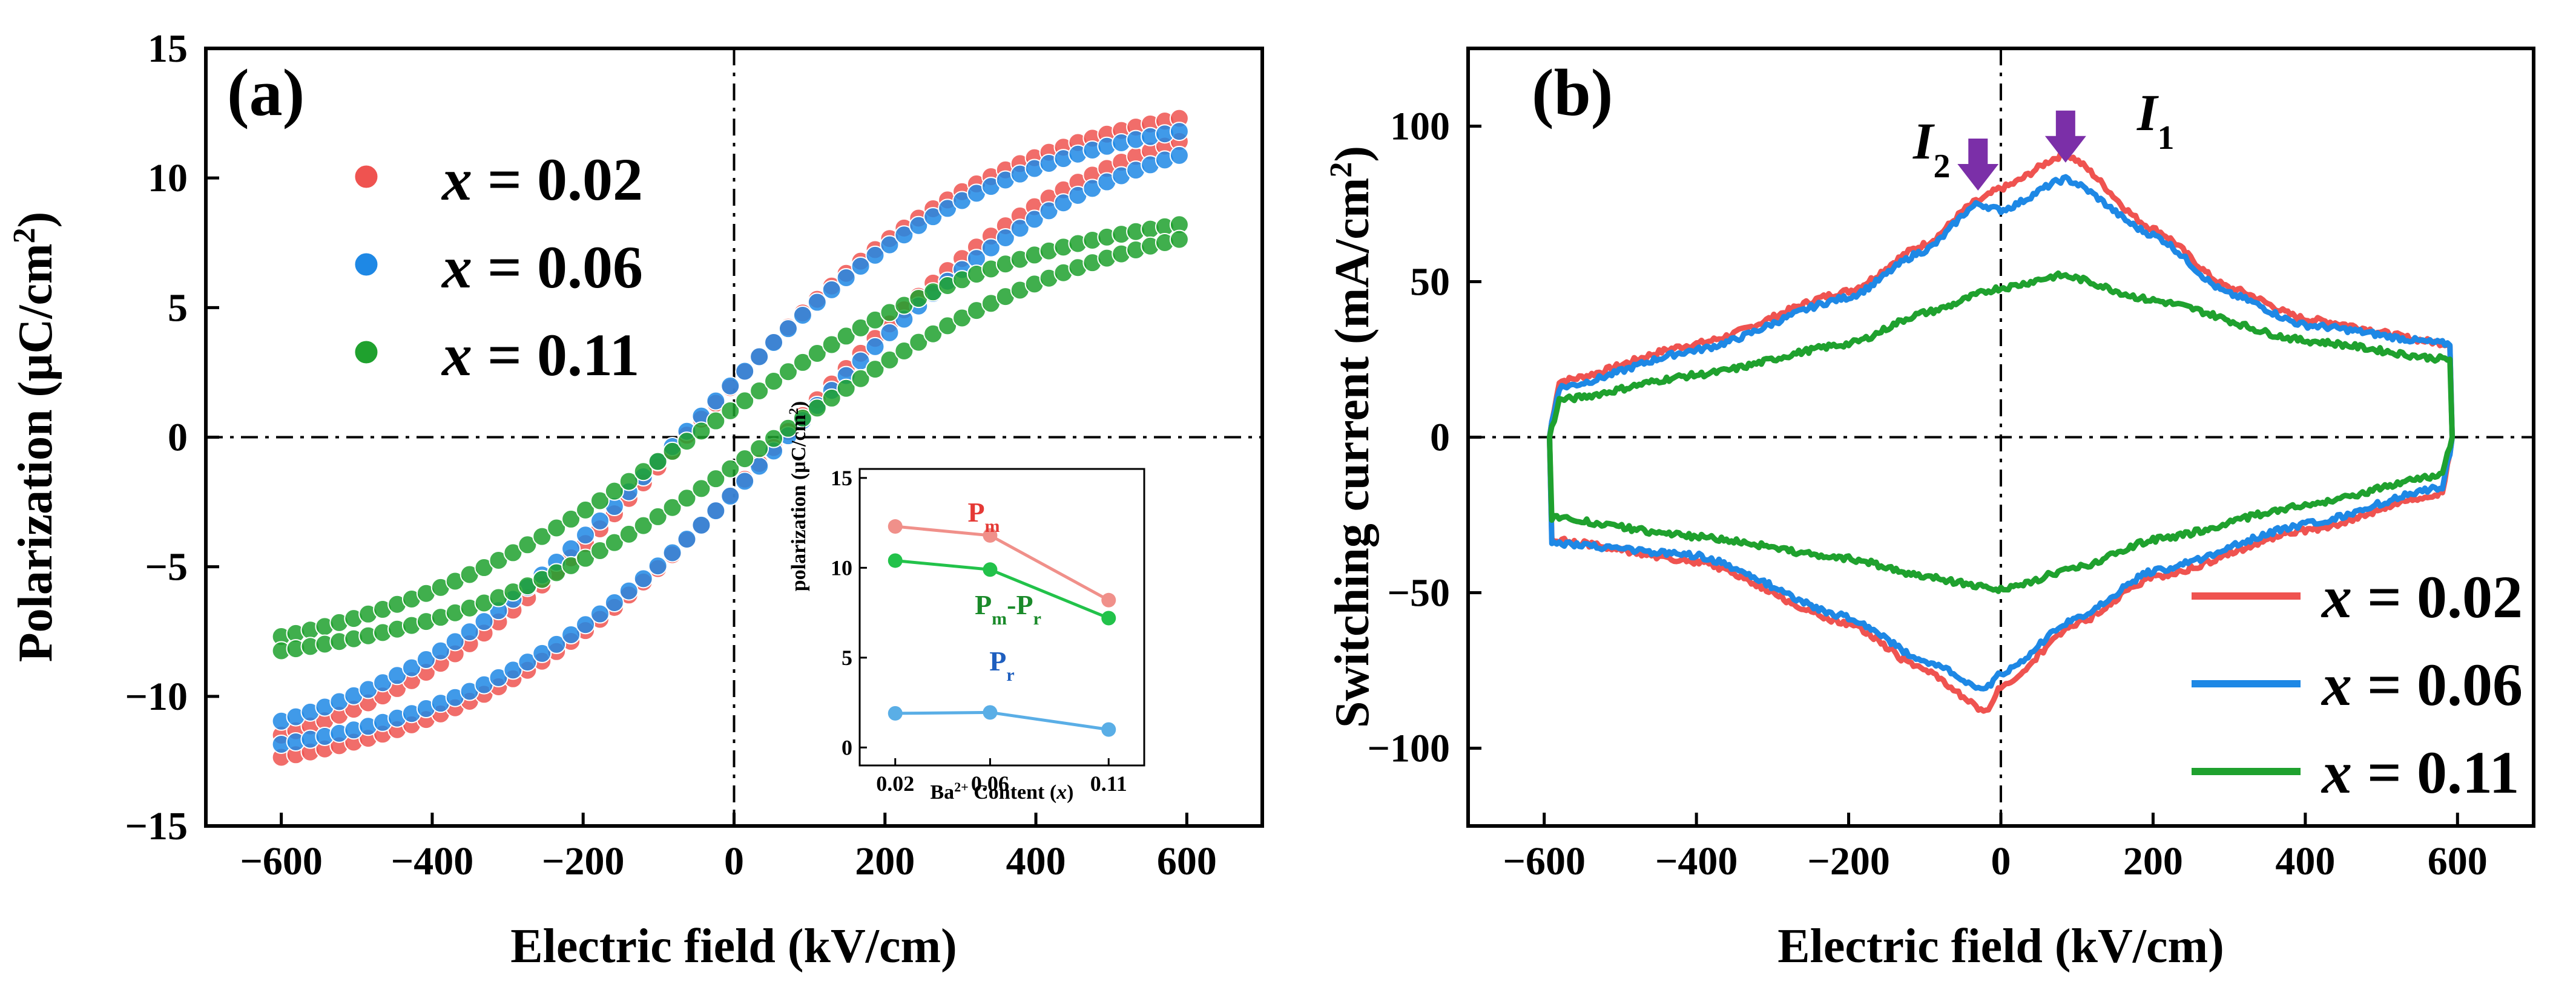 The height and width of the screenshot is (996, 2576). What do you see at coordinates (2155, 120) in the screenshot?
I see `peak-label-i1: I1` at bounding box center [2155, 120].